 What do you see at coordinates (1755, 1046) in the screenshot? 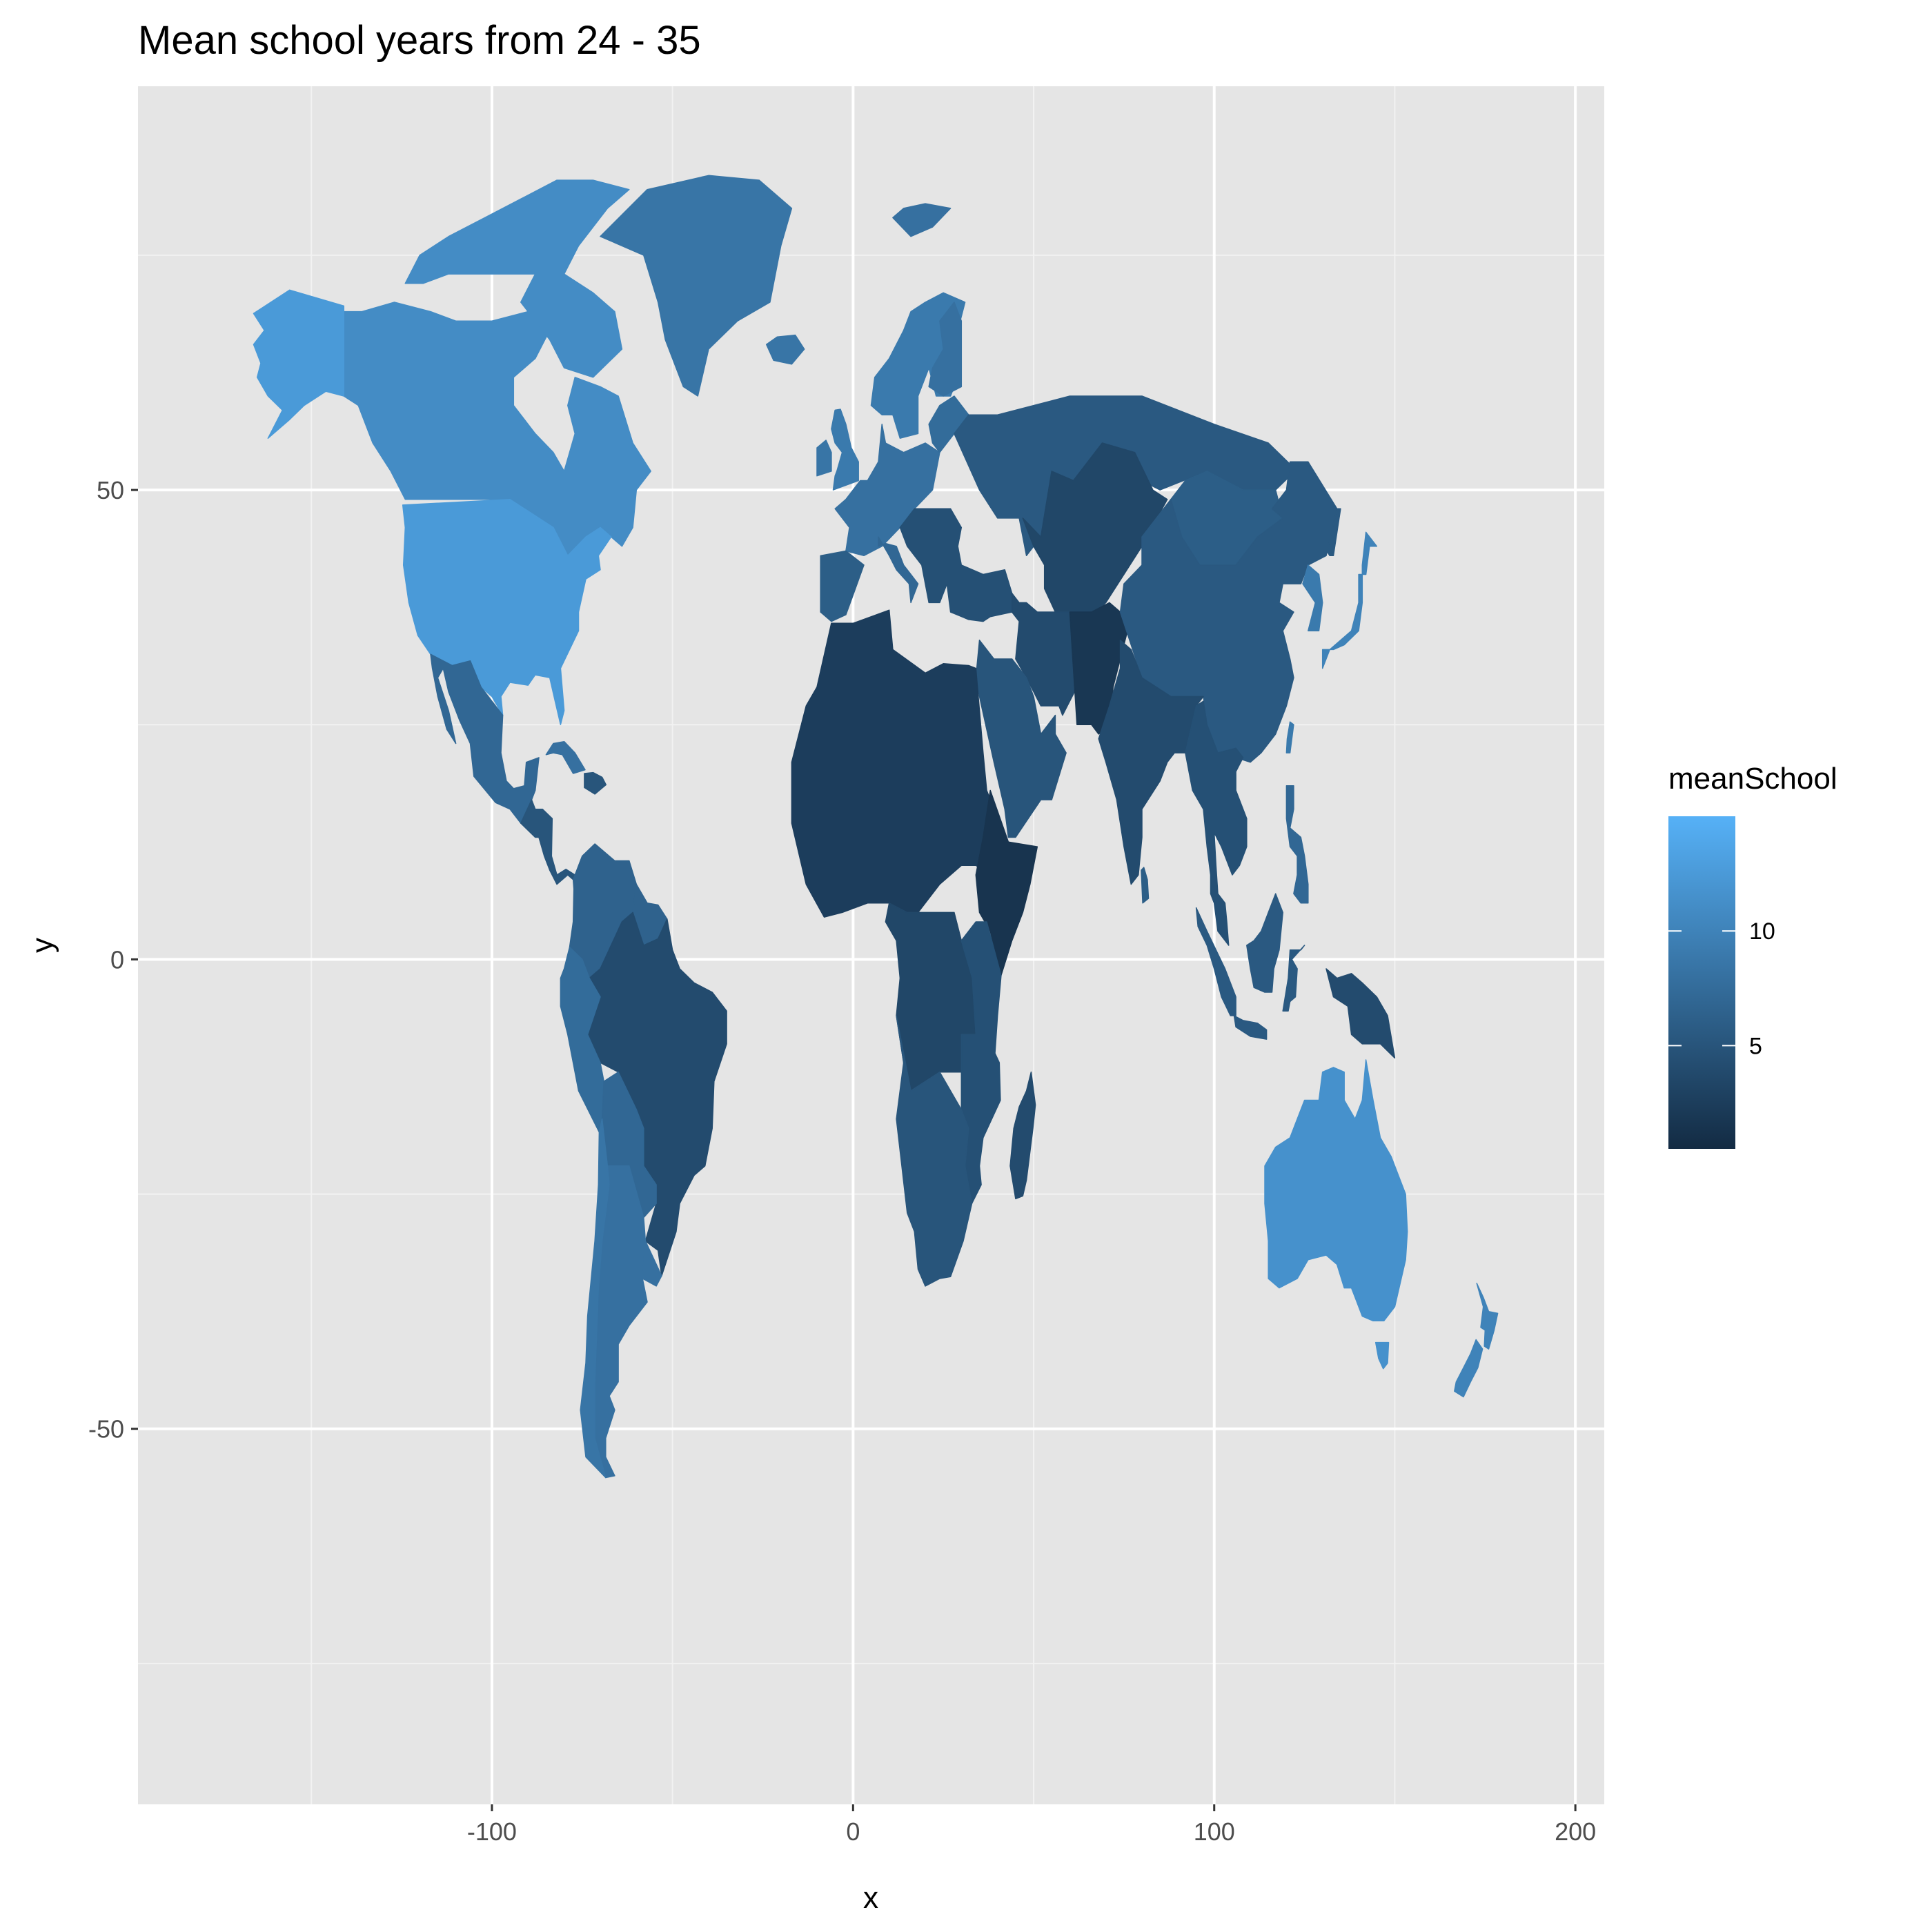
I see `legend-tick-label: 5` at bounding box center [1755, 1046].